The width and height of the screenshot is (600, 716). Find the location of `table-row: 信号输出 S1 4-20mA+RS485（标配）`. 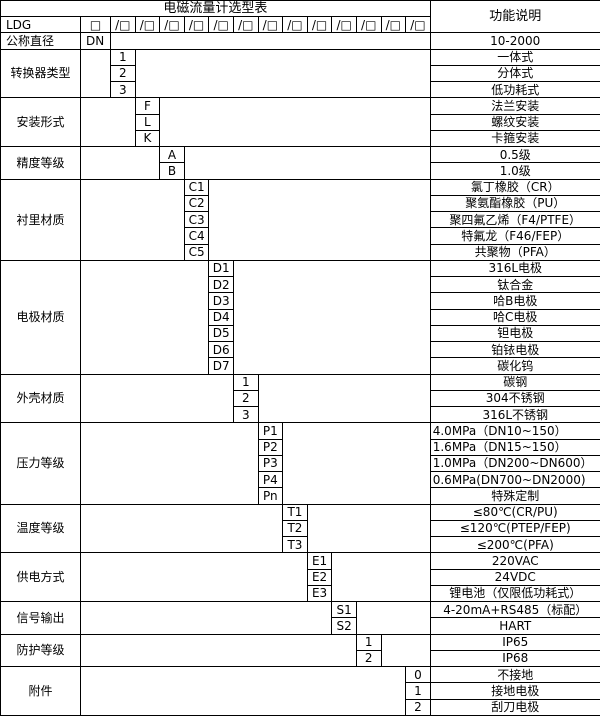

table-row: 信号输出 S1 4-20mA+RS485（标配） is located at coordinates (300, 617).